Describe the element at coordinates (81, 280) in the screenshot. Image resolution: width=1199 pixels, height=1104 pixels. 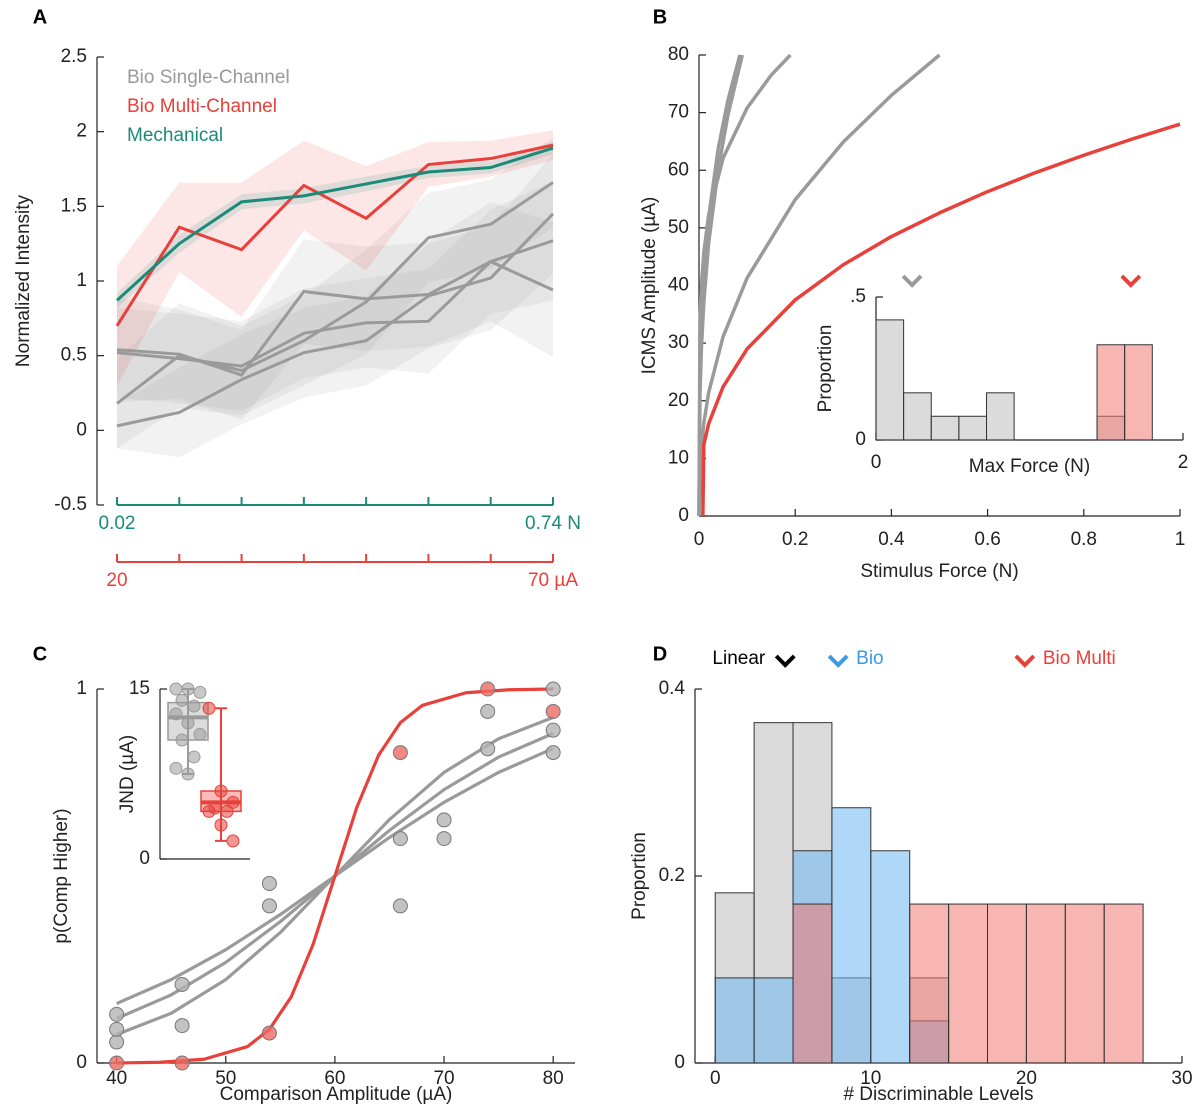
I see `y-tick-label: 1` at that location.